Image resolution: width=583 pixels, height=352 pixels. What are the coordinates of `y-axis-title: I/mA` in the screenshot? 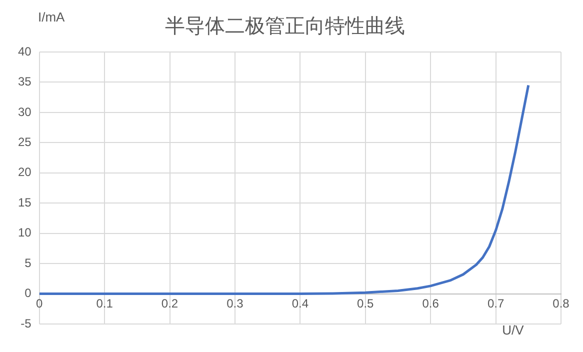 It's located at (52, 17).